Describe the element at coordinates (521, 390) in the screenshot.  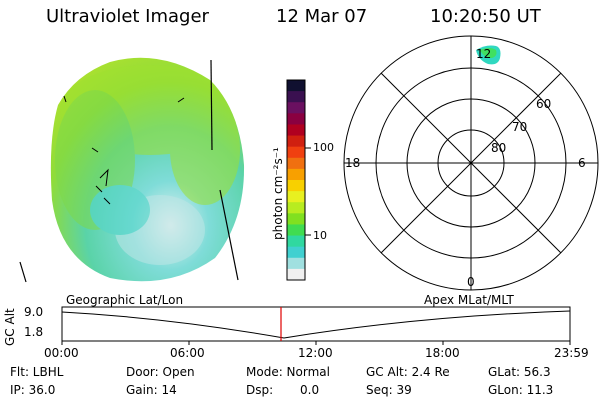
I see `status-glon: GLon: 11.3` at that location.